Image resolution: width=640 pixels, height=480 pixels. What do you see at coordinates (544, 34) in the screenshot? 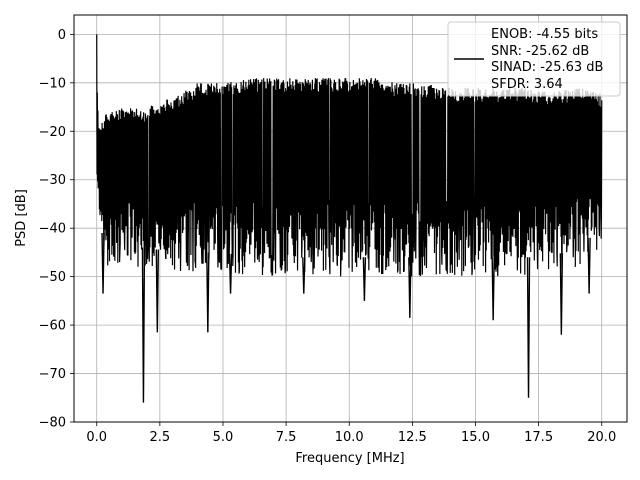
I see `legend-entry-enob: ENOB: -4.55 bits` at bounding box center [544, 34].